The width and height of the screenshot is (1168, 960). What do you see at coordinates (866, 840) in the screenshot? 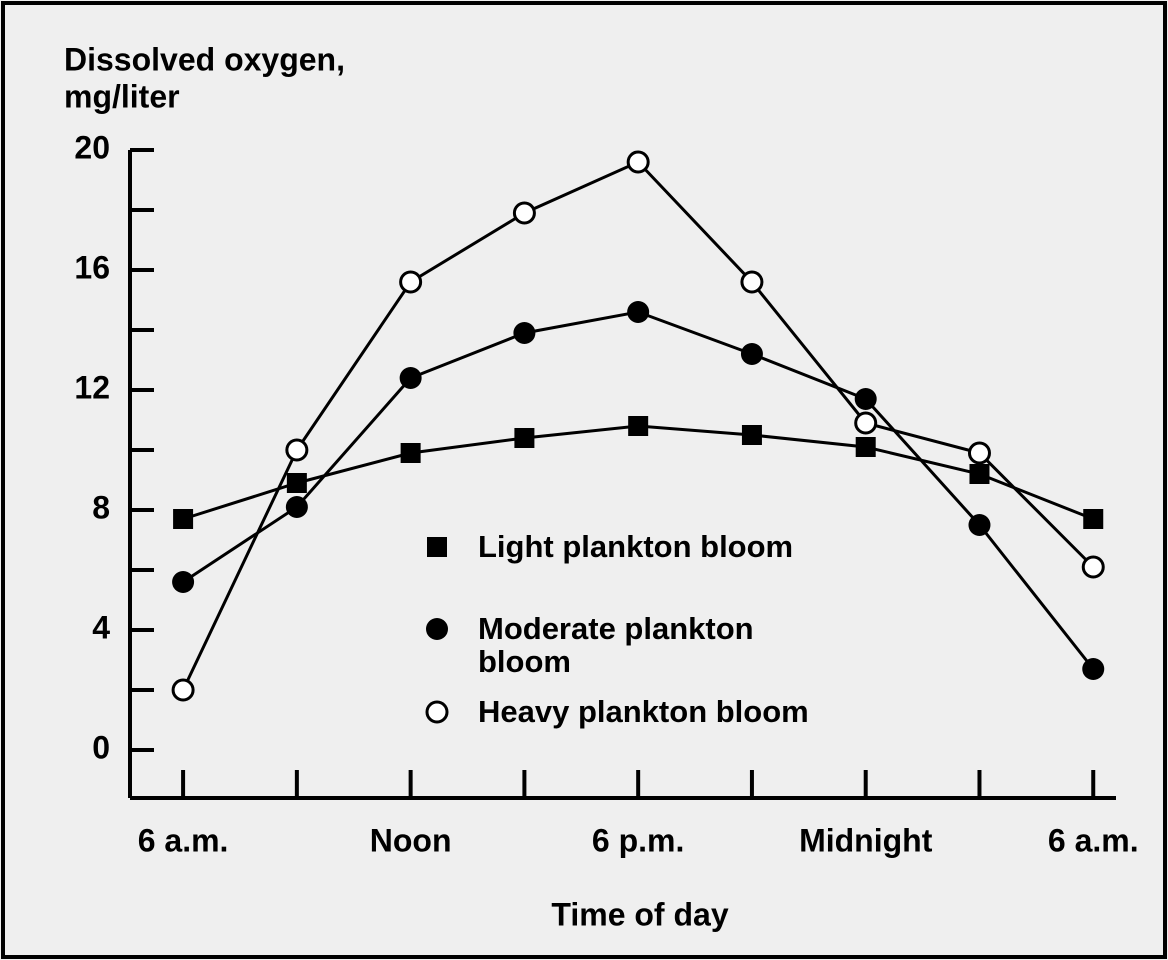
I see `x-tick-label: Midnight` at bounding box center [866, 840].